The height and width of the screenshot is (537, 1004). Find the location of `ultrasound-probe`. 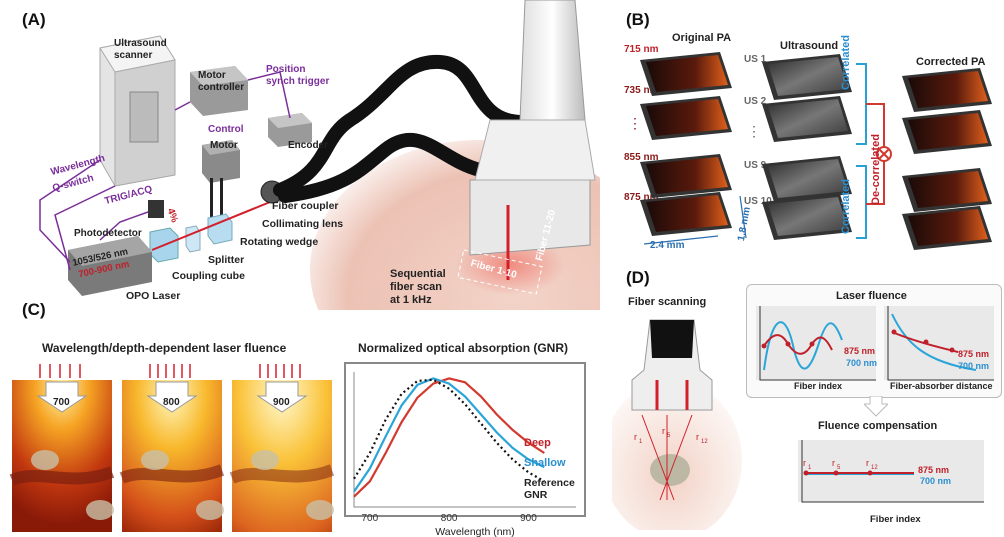

ultrasound-probe is located at coordinates (532, 140).